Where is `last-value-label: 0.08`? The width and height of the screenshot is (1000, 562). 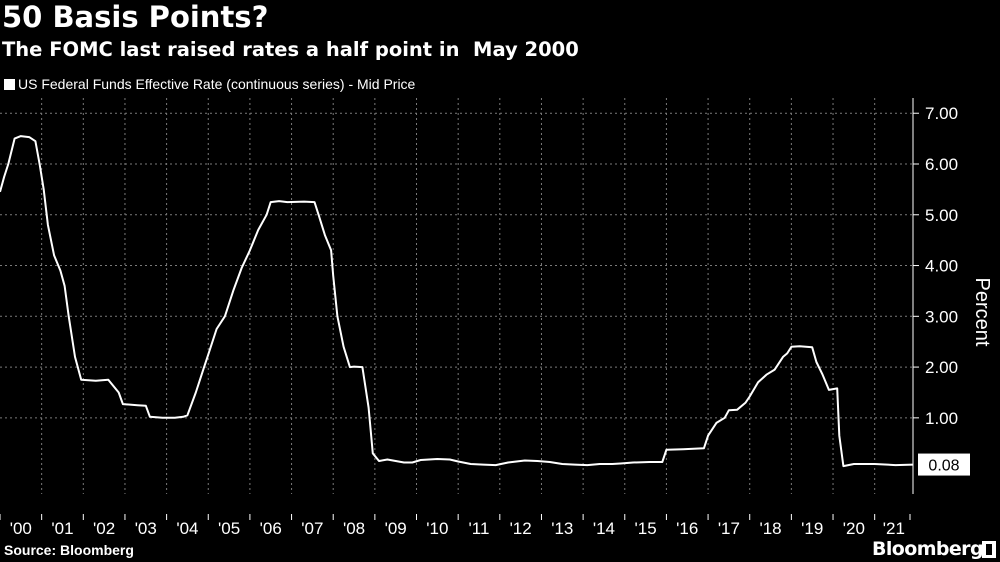
last-value-label: 0.08 is located at coordinates (943, 466).